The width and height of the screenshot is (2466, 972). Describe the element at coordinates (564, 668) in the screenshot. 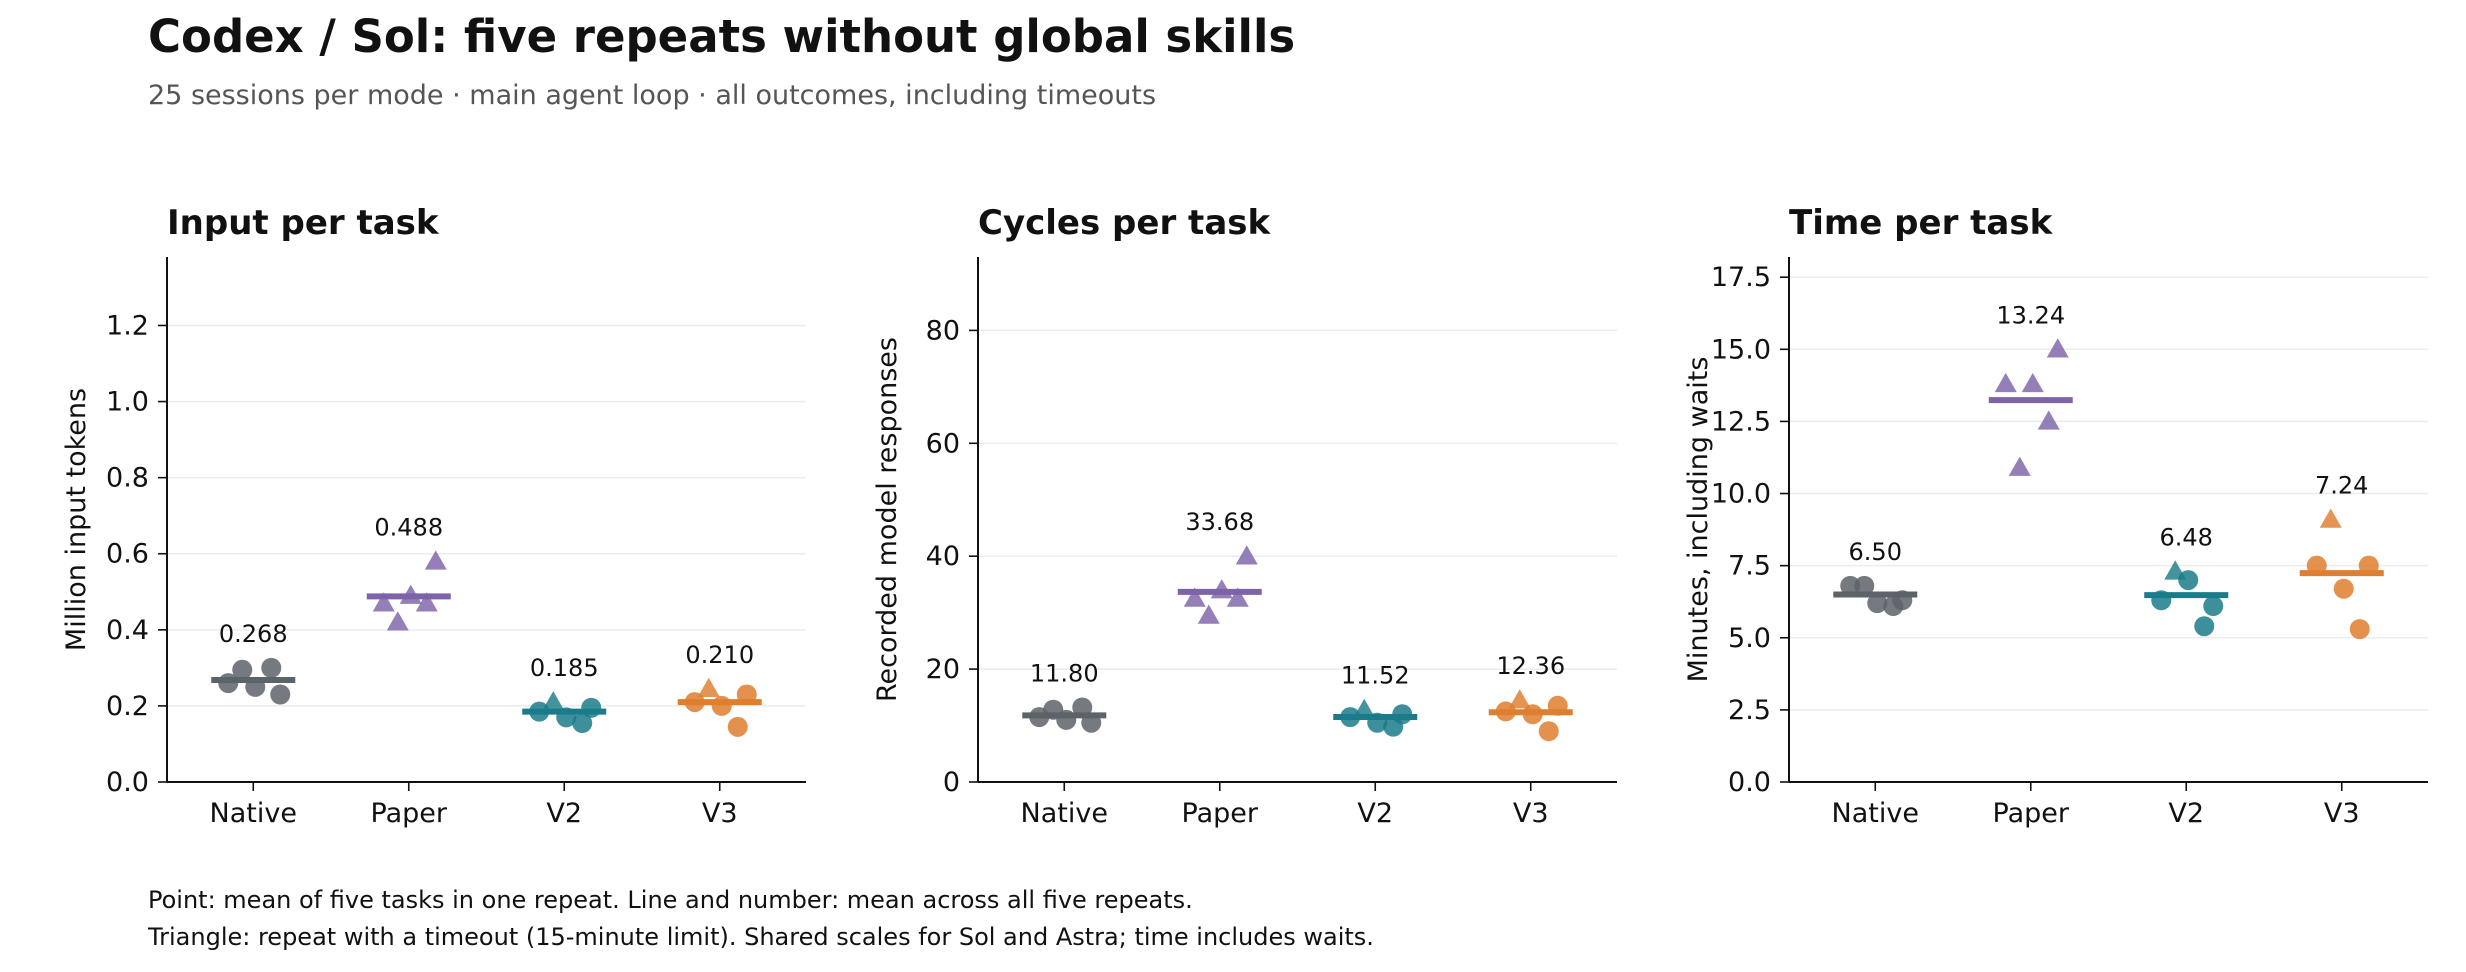

I see `mean-value-label: 0.185` at that location.